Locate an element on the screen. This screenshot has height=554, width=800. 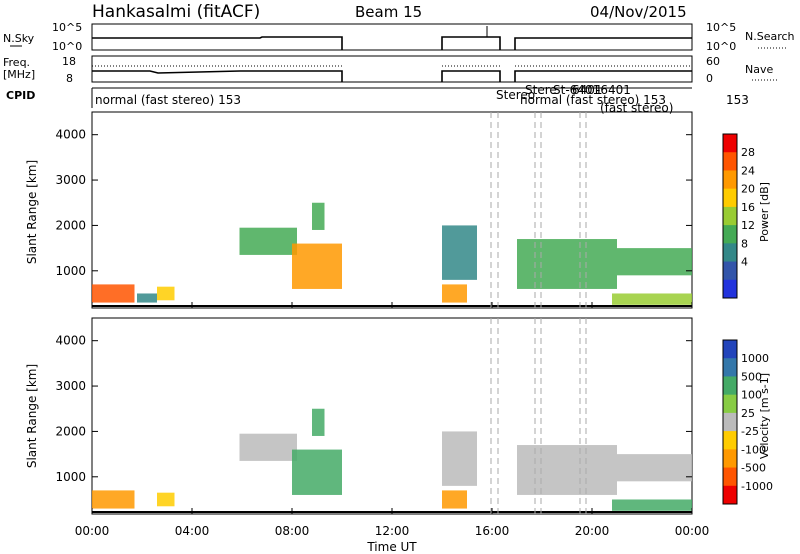
velocity-colorbar: 1000 500 100 25 -25 -100 -500 -1000 is located at coordinates (747, 422).